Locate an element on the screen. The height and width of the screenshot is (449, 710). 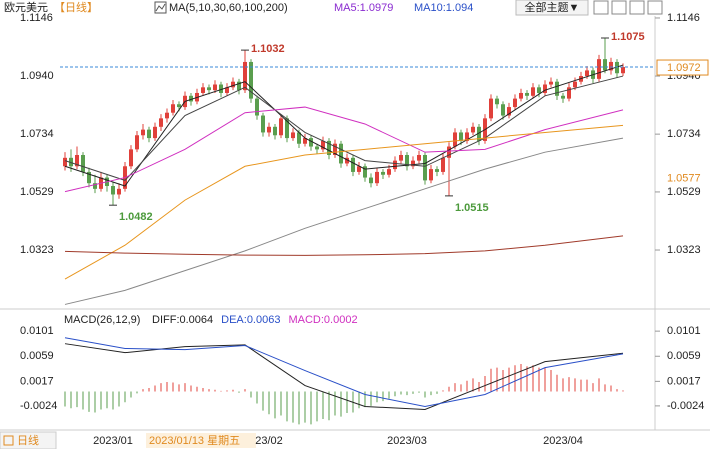
ma-params: MA(5,10,30,60,100,200) is located at coordinates (228, 8).